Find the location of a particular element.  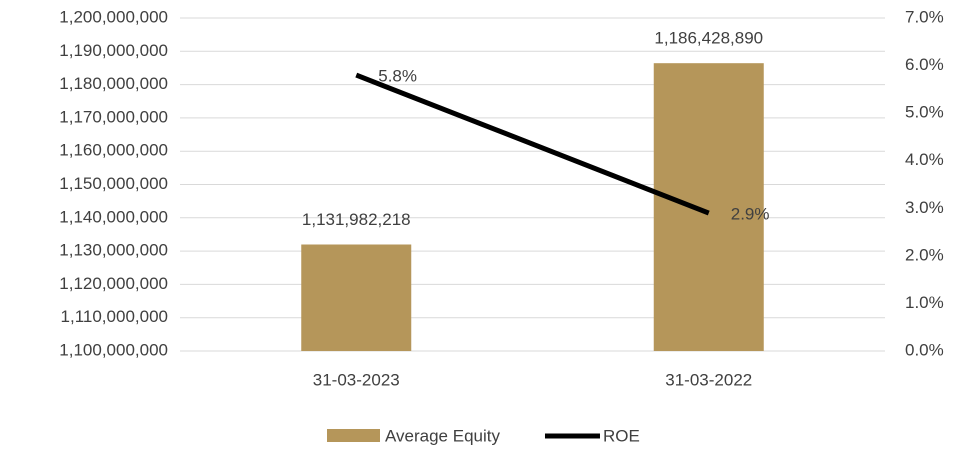

y-tick-label: 1,200,000,000 is located at coordinates (113, 16).